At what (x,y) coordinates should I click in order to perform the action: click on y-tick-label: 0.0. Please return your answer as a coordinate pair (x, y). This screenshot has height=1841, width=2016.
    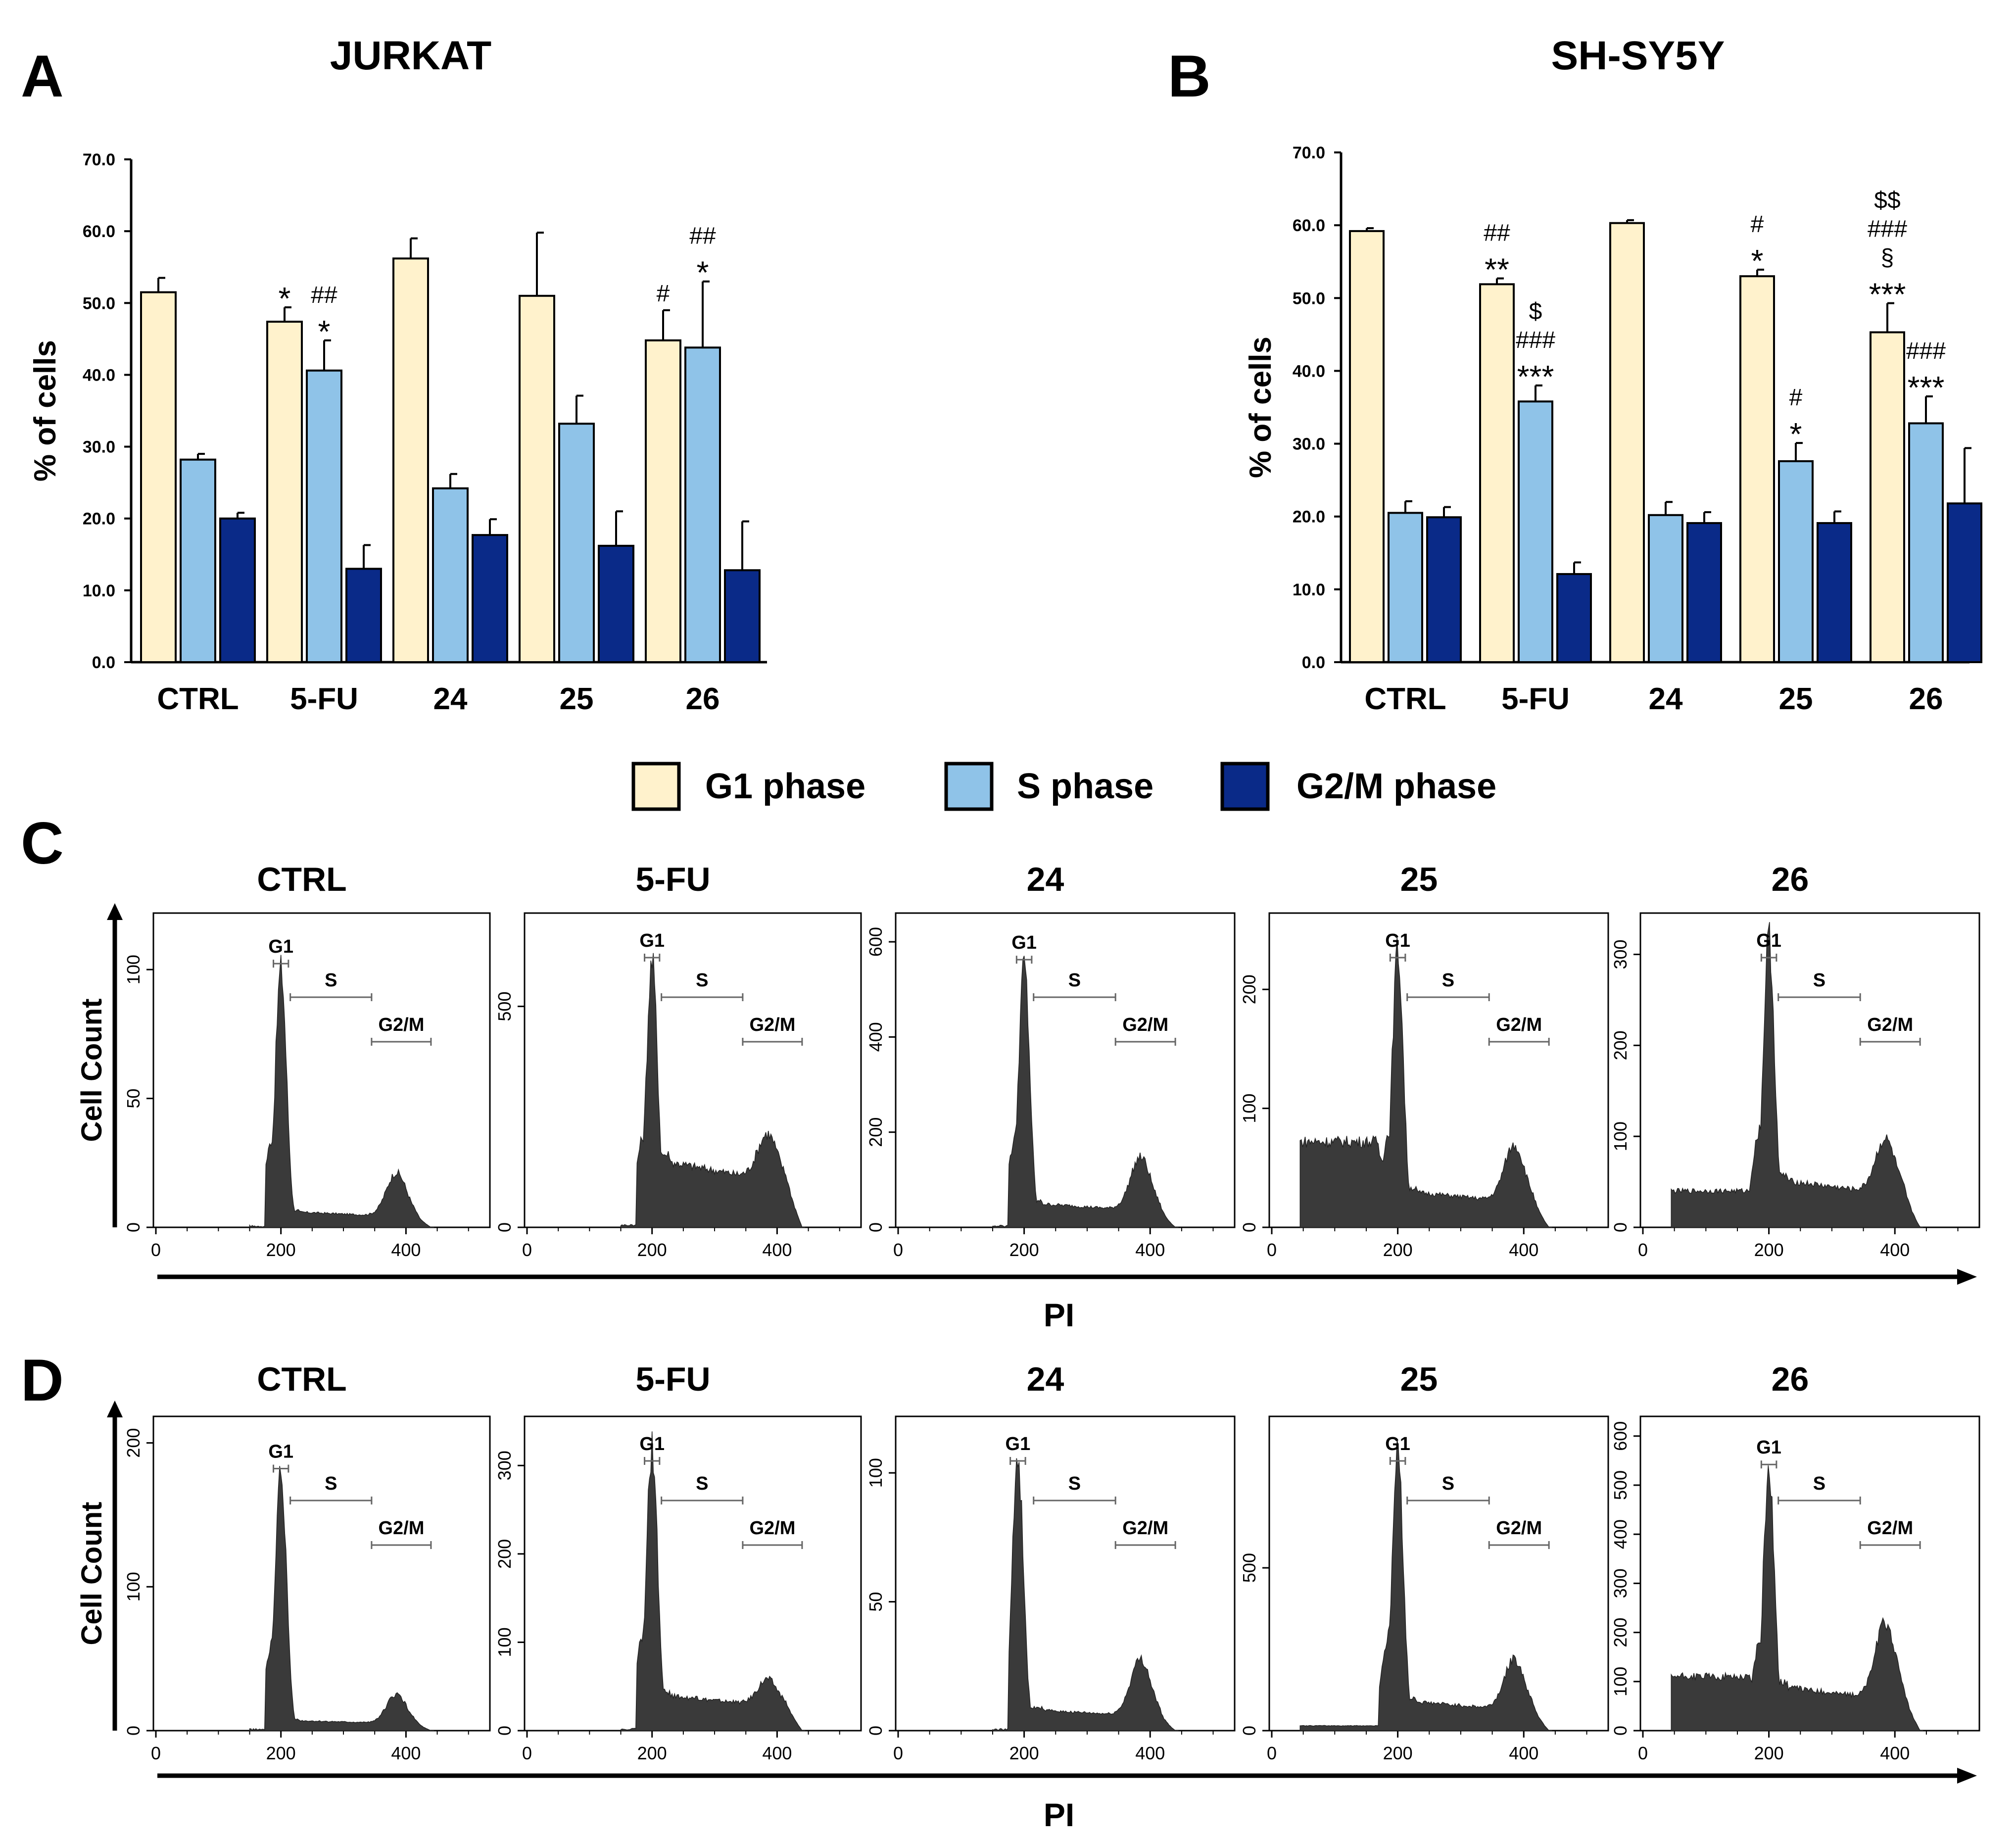
    Looking at the image, I should click on (1314, 662).